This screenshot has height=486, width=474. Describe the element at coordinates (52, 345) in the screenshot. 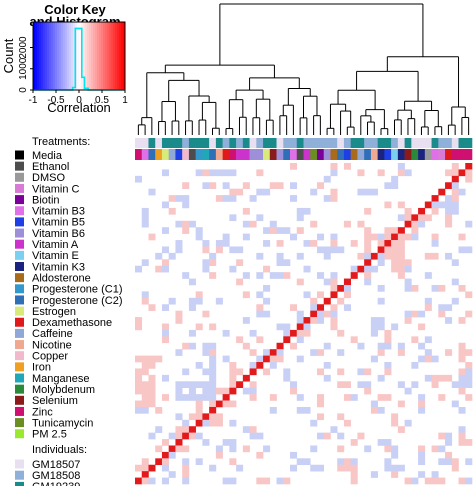

I see `treatment-label: Nicotine` at that location.